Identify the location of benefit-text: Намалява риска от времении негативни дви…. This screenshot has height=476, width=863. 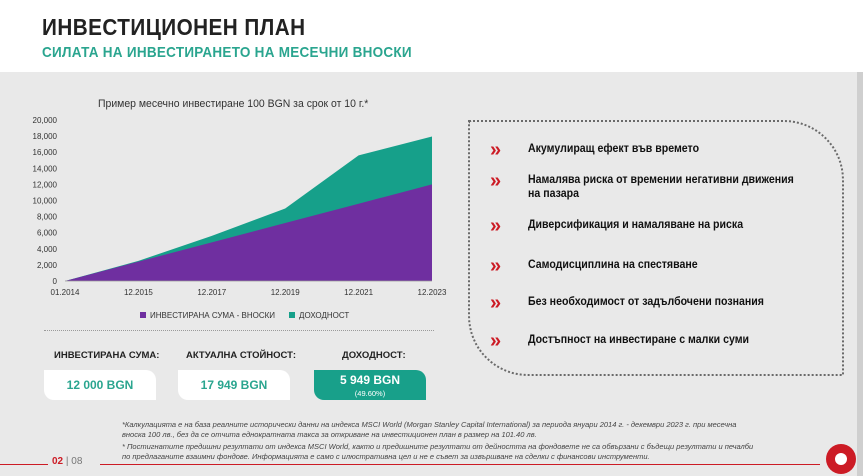
(661, 187).